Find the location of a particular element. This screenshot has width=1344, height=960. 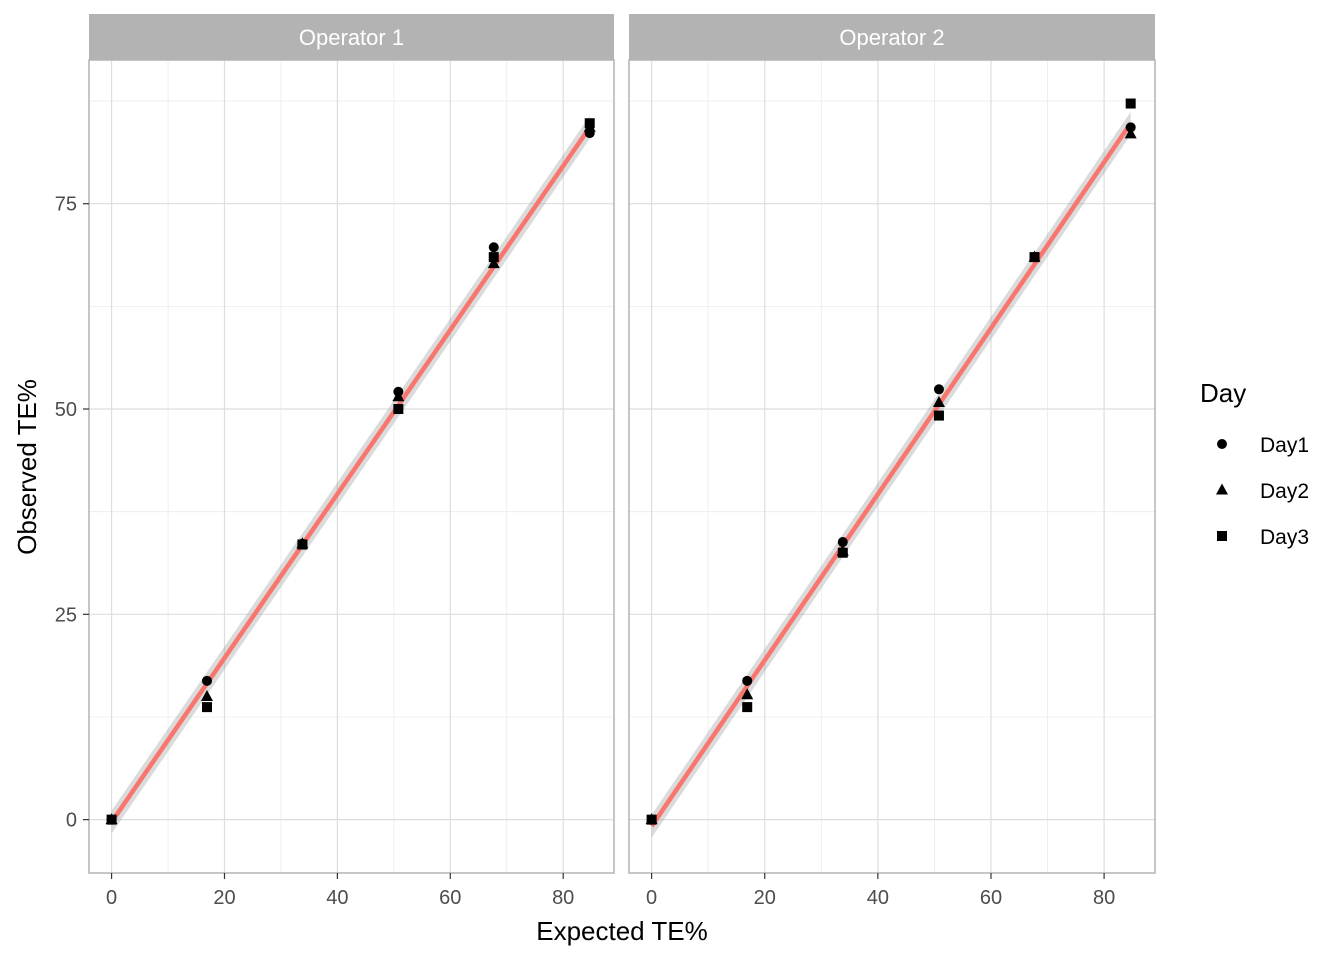

y-tick-label: 25 is located at coordinates (66, 615).